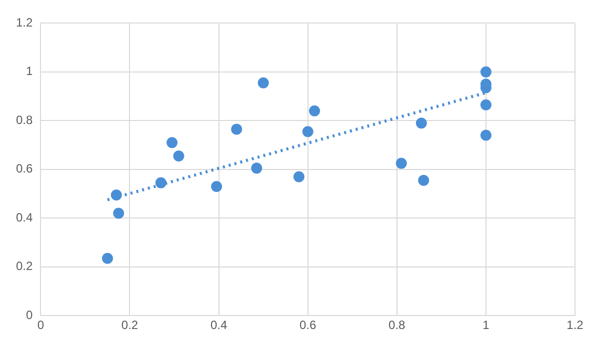  What do you see at coordinates (24, 119) in the screenshot?
I see `y-tick-label: 0.8` at bounding box center [24, 119].